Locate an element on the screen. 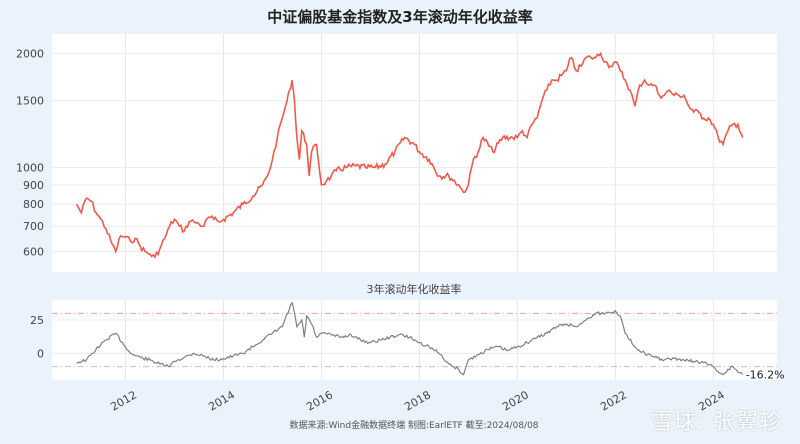 Image resolution: width=800 pixels, height=444 pixels. x-tick-label: 2020 is located at coordinates (515, 400).